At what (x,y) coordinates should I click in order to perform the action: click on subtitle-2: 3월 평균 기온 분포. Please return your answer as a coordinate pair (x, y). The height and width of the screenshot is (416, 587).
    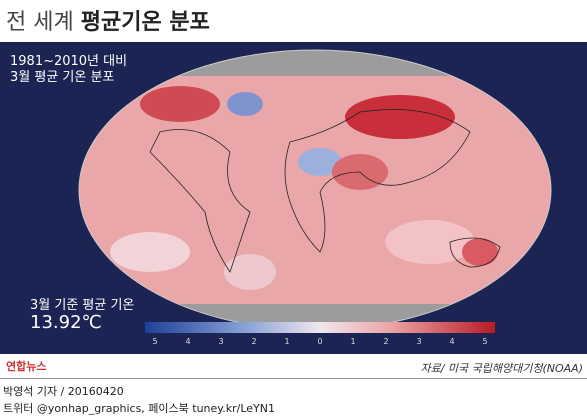
    Looking at the image, I should click on (62, 77).